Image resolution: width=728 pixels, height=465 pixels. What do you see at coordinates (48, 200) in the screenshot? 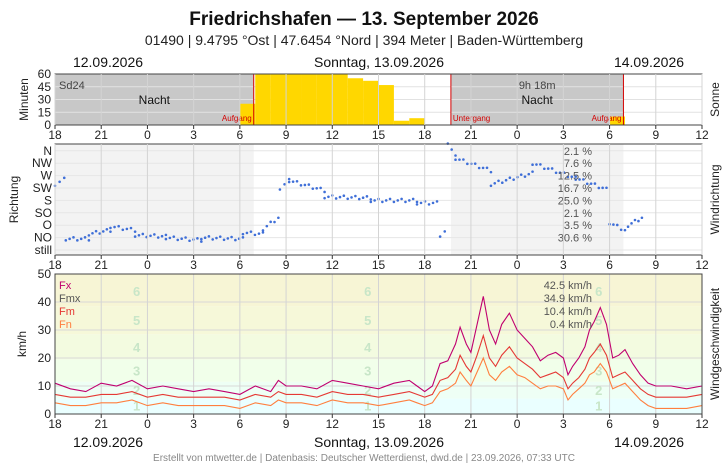
I see `dir-category-label: S` at bounding box center [48, 200].